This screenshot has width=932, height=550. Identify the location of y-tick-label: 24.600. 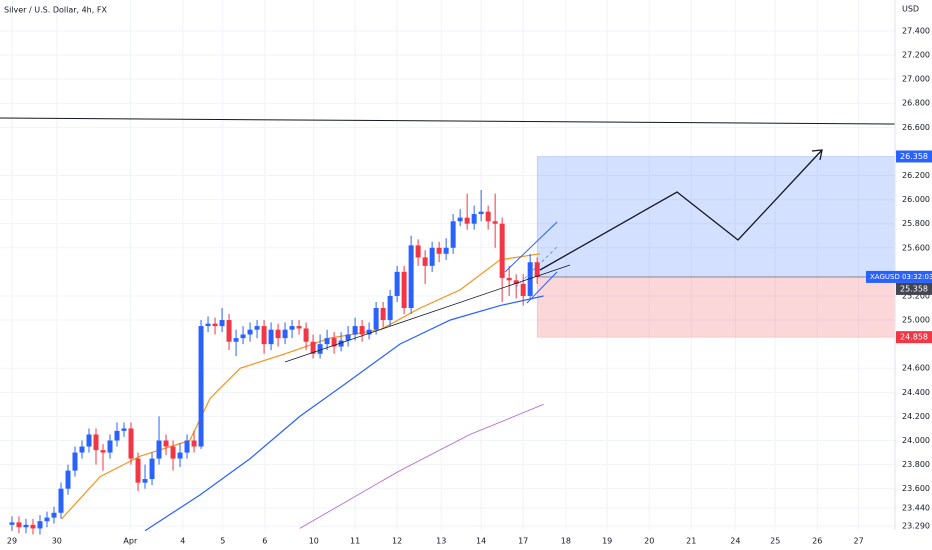
(916, 368).